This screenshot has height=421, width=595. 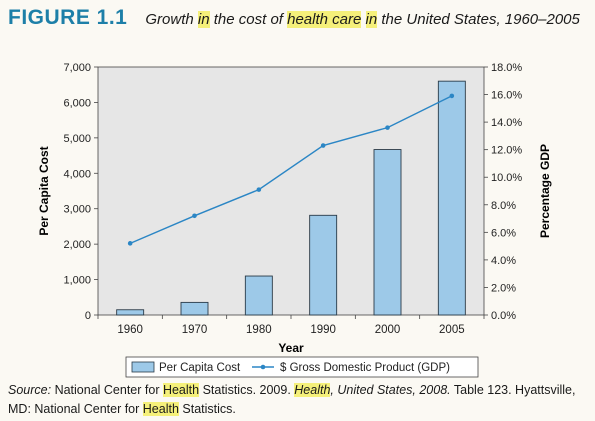 What do you see at coordinates (452, 330) in the screenshot?
I see `x-tick-label: 2005` at bounding box center [452, 330].